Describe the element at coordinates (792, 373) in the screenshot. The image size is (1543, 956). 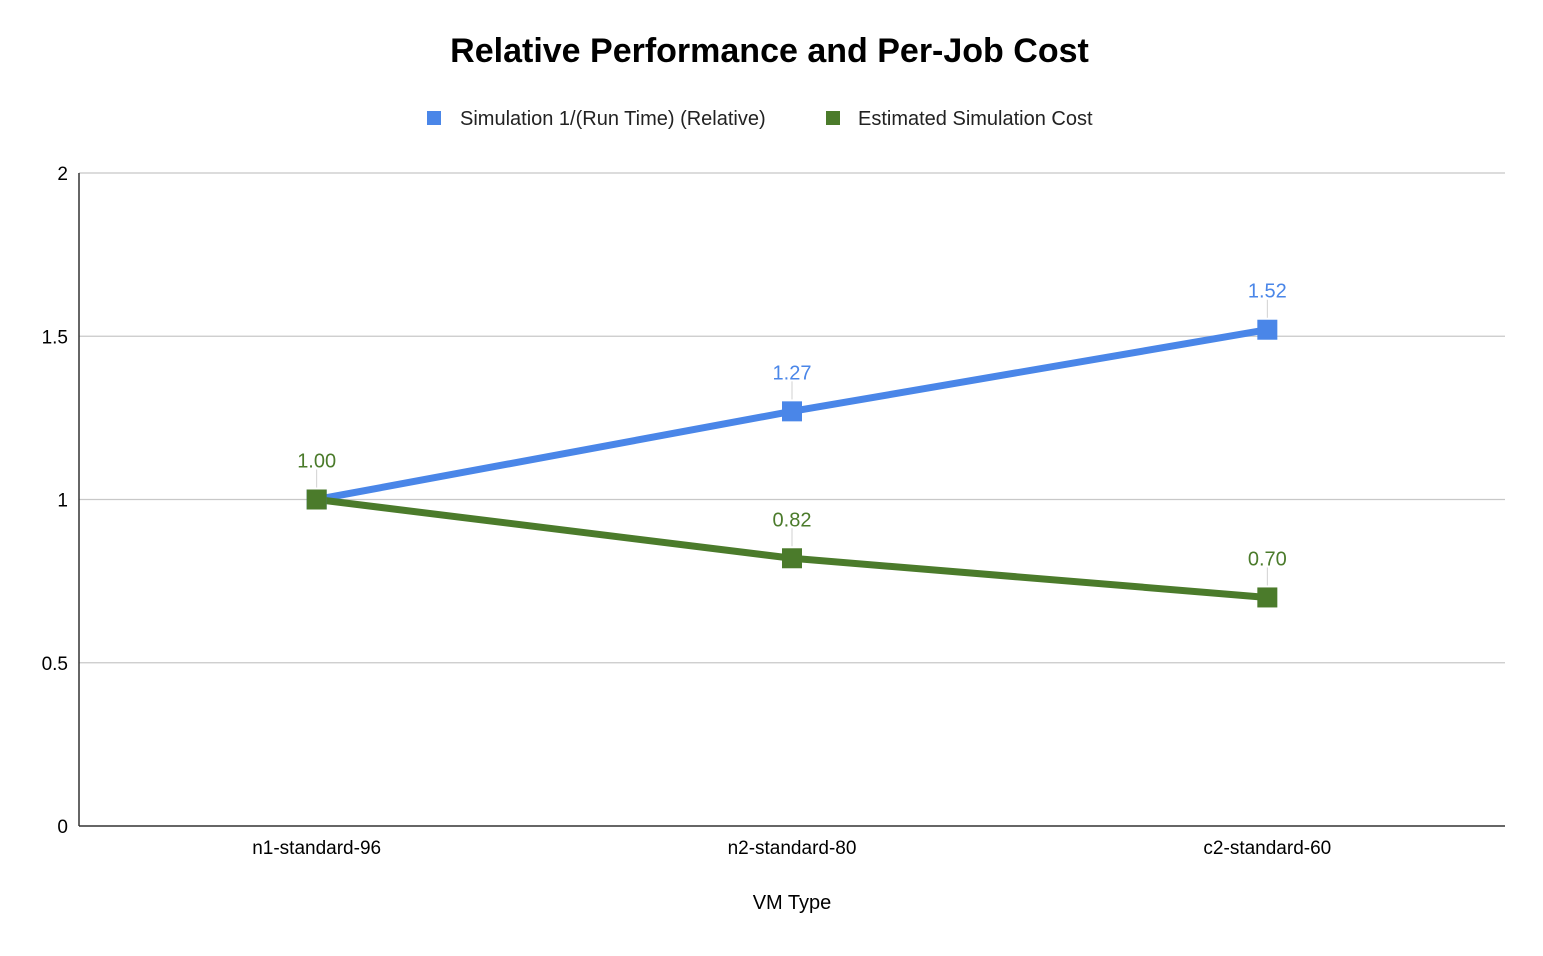
I see `data-label: 1.27` at that location.